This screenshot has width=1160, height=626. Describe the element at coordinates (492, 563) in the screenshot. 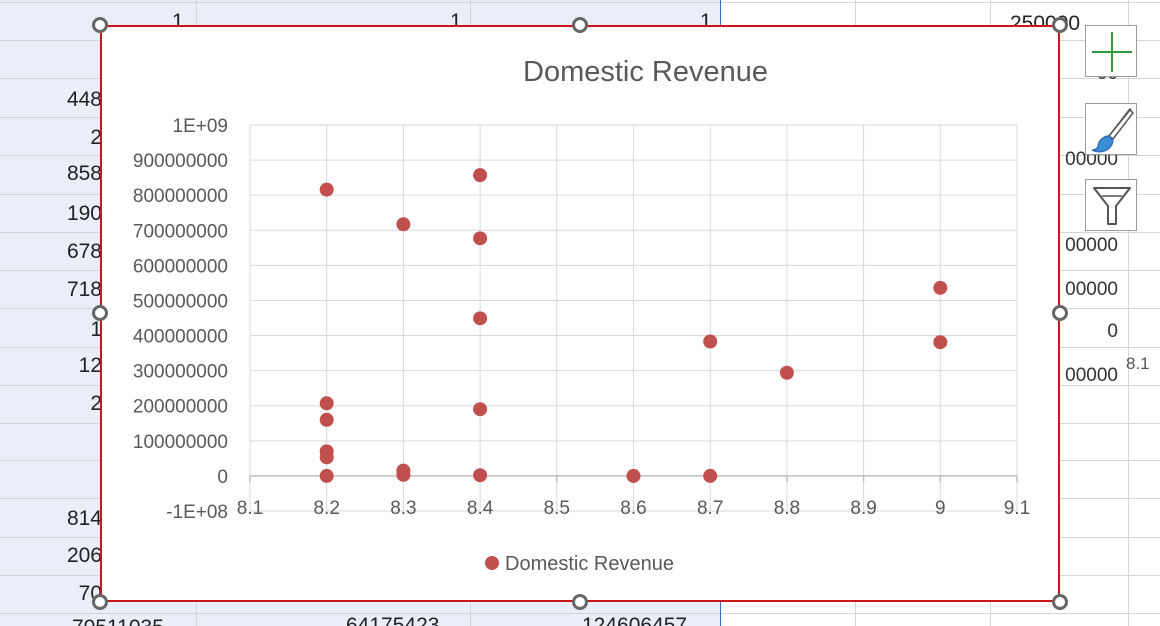

I see `legend-marker` at that location.